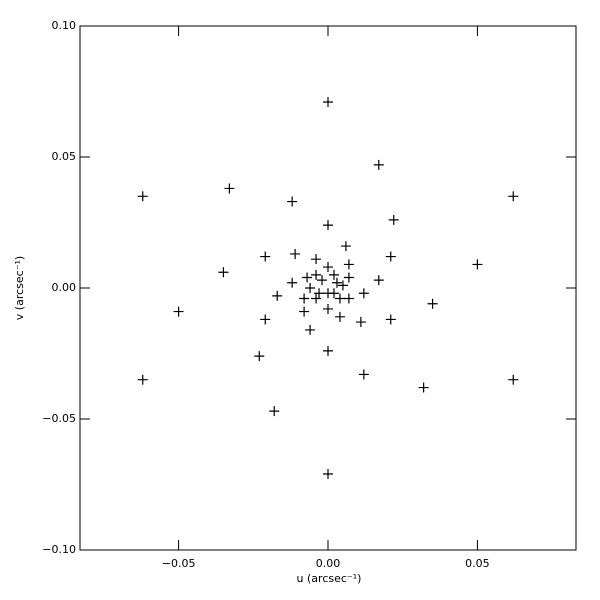  What do you see at coordinates (179, 563) in the screenshot?
I see `x-tick-label: −0.05` at bounding box center [179, 563].